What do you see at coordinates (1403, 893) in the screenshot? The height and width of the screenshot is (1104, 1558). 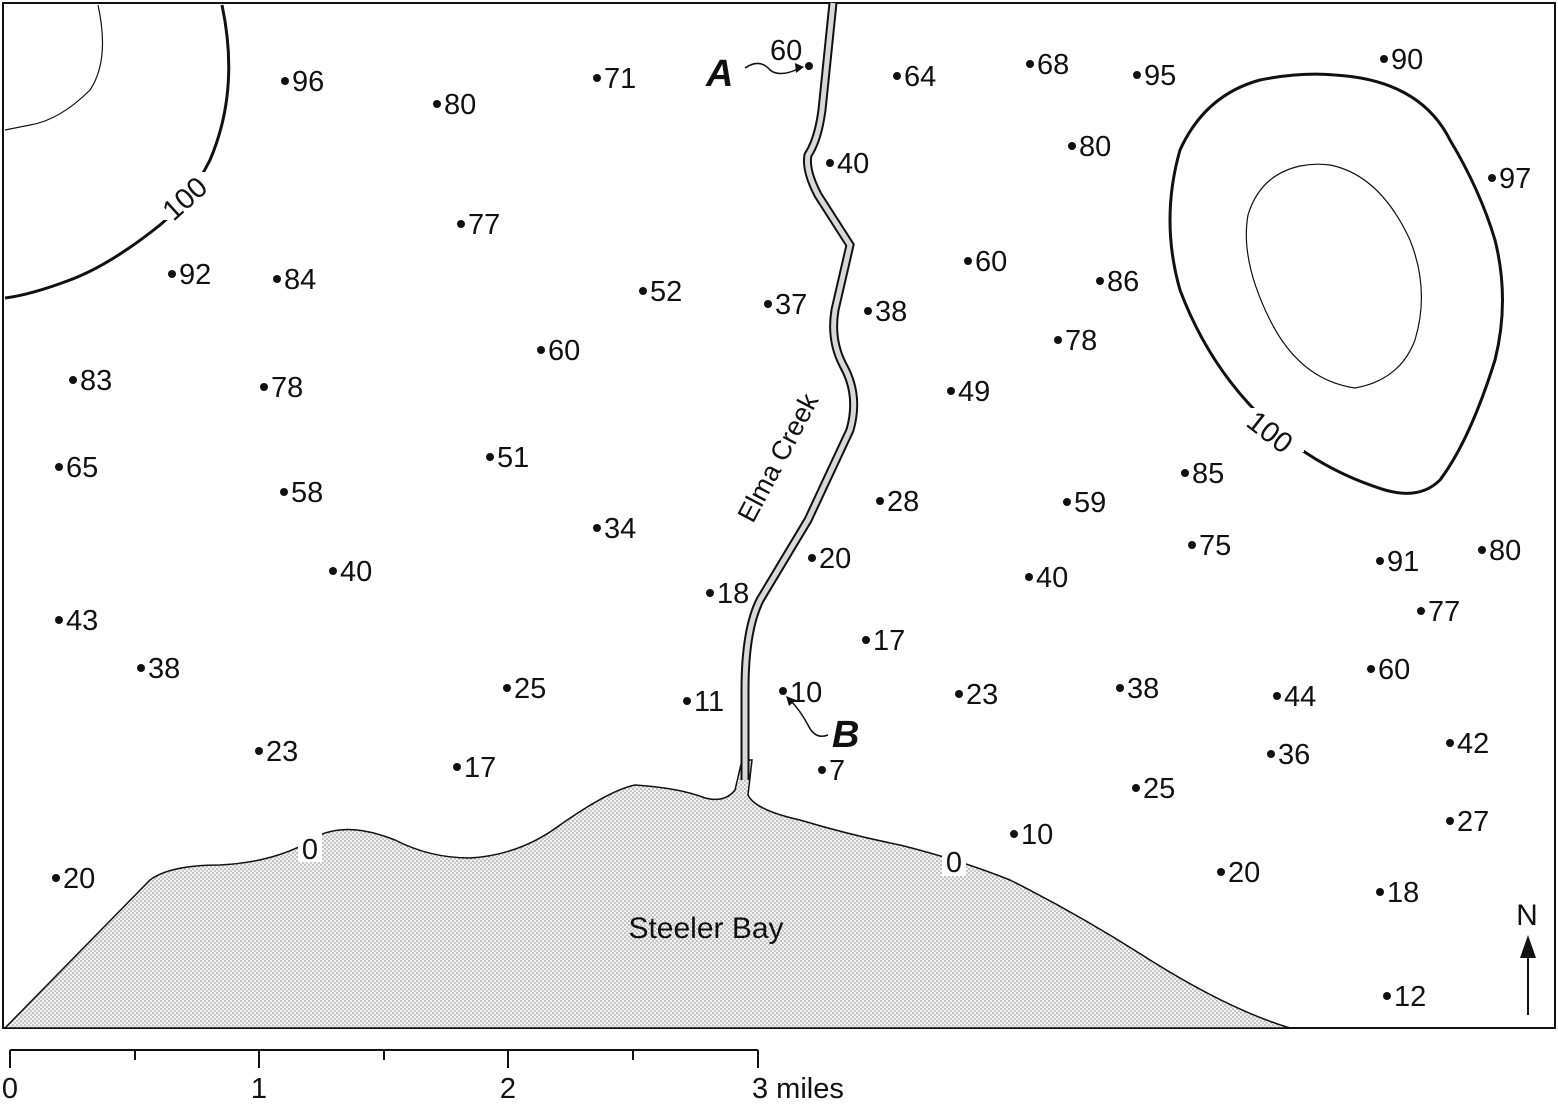 I see `elevation-value: 18` at bounding box center [1403, 893].